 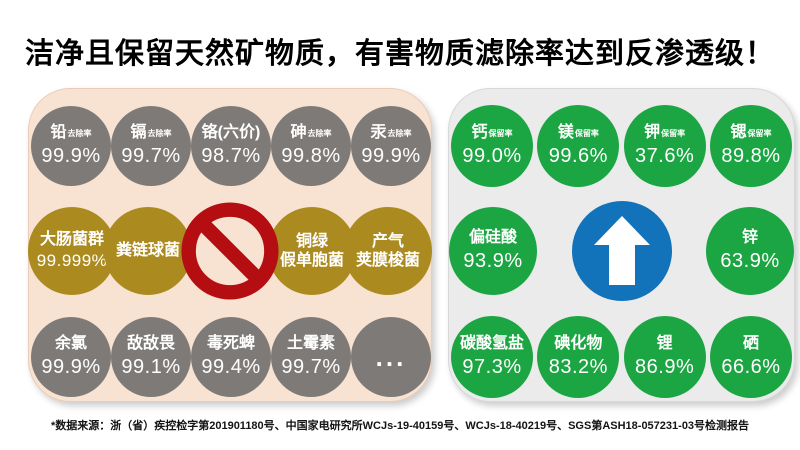 I want to click on substance-circle: 汞去除率 99.9%, so click(x=391, y=146).